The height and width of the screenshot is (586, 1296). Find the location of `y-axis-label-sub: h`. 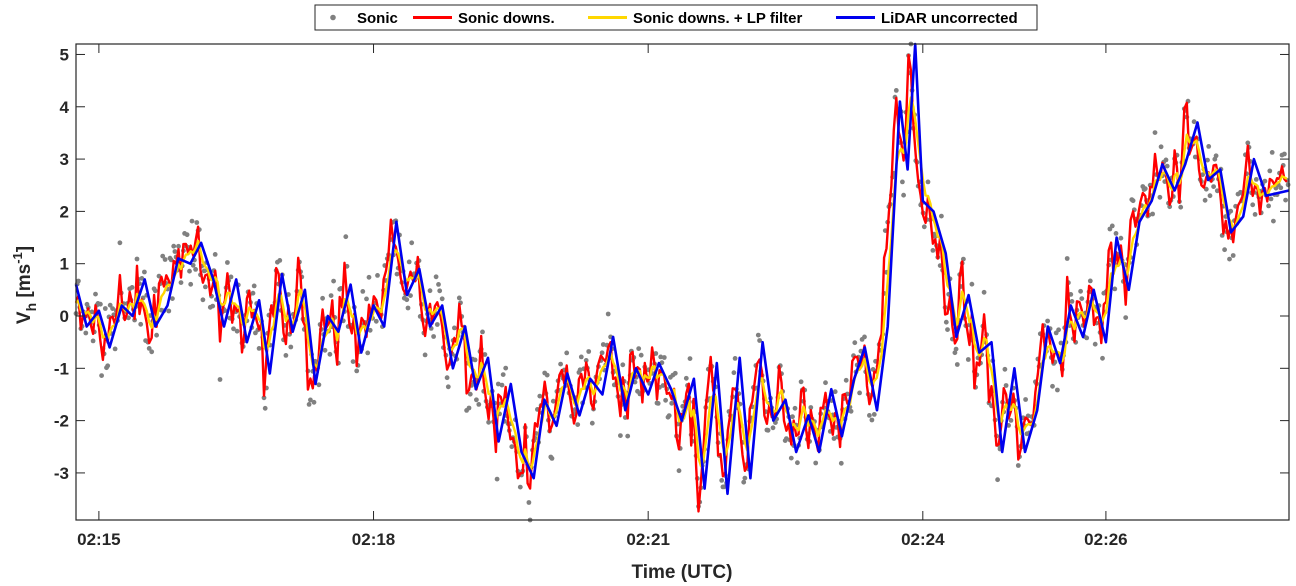

y-axis-label-sub: h is located at coordinates (31, 307).